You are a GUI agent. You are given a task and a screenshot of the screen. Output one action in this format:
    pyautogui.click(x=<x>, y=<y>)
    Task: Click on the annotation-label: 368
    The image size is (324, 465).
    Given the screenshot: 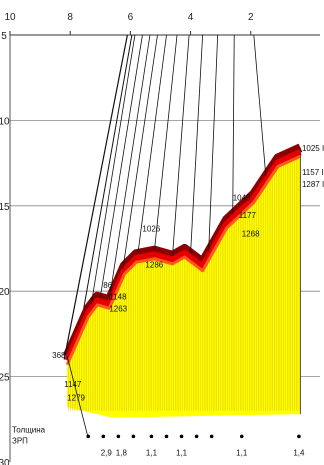 What is the action you would take?
    pyautogui.click(x=59, y=355)
    